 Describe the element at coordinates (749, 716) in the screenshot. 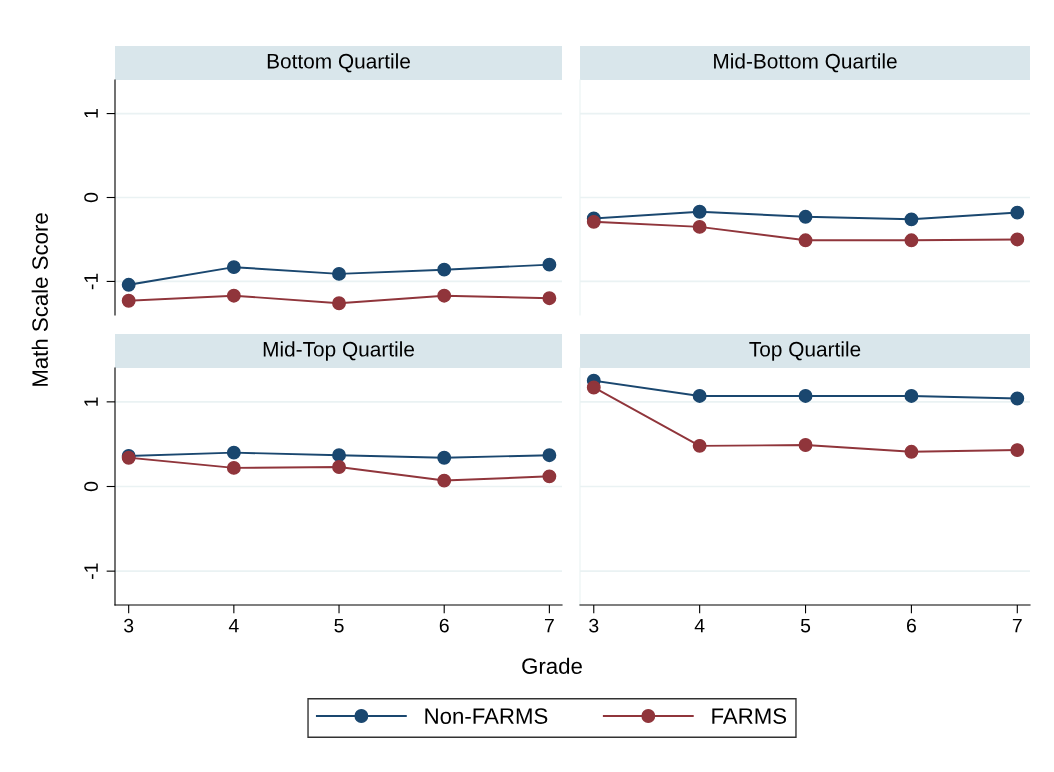

I see `legend-label: FARMS` at that location.